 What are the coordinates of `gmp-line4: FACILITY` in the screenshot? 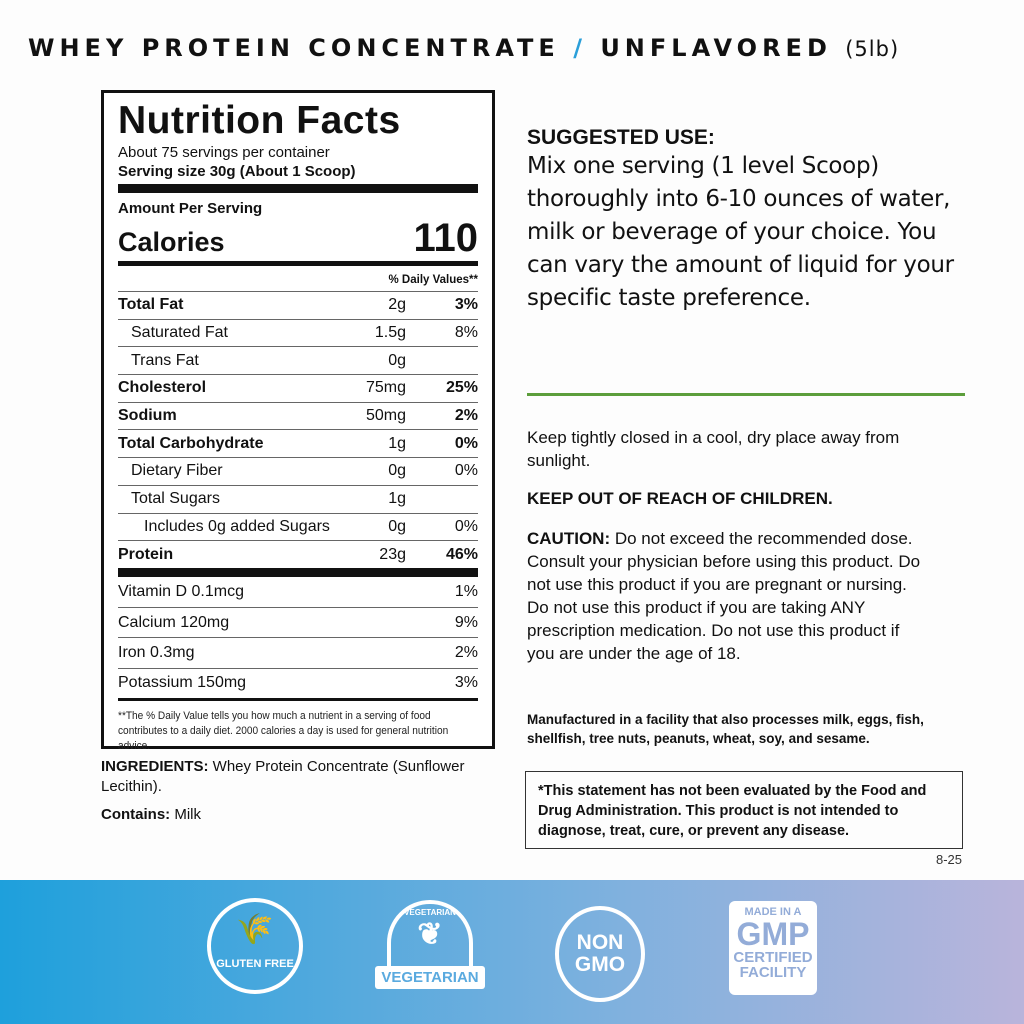 It's located at (773, 972).